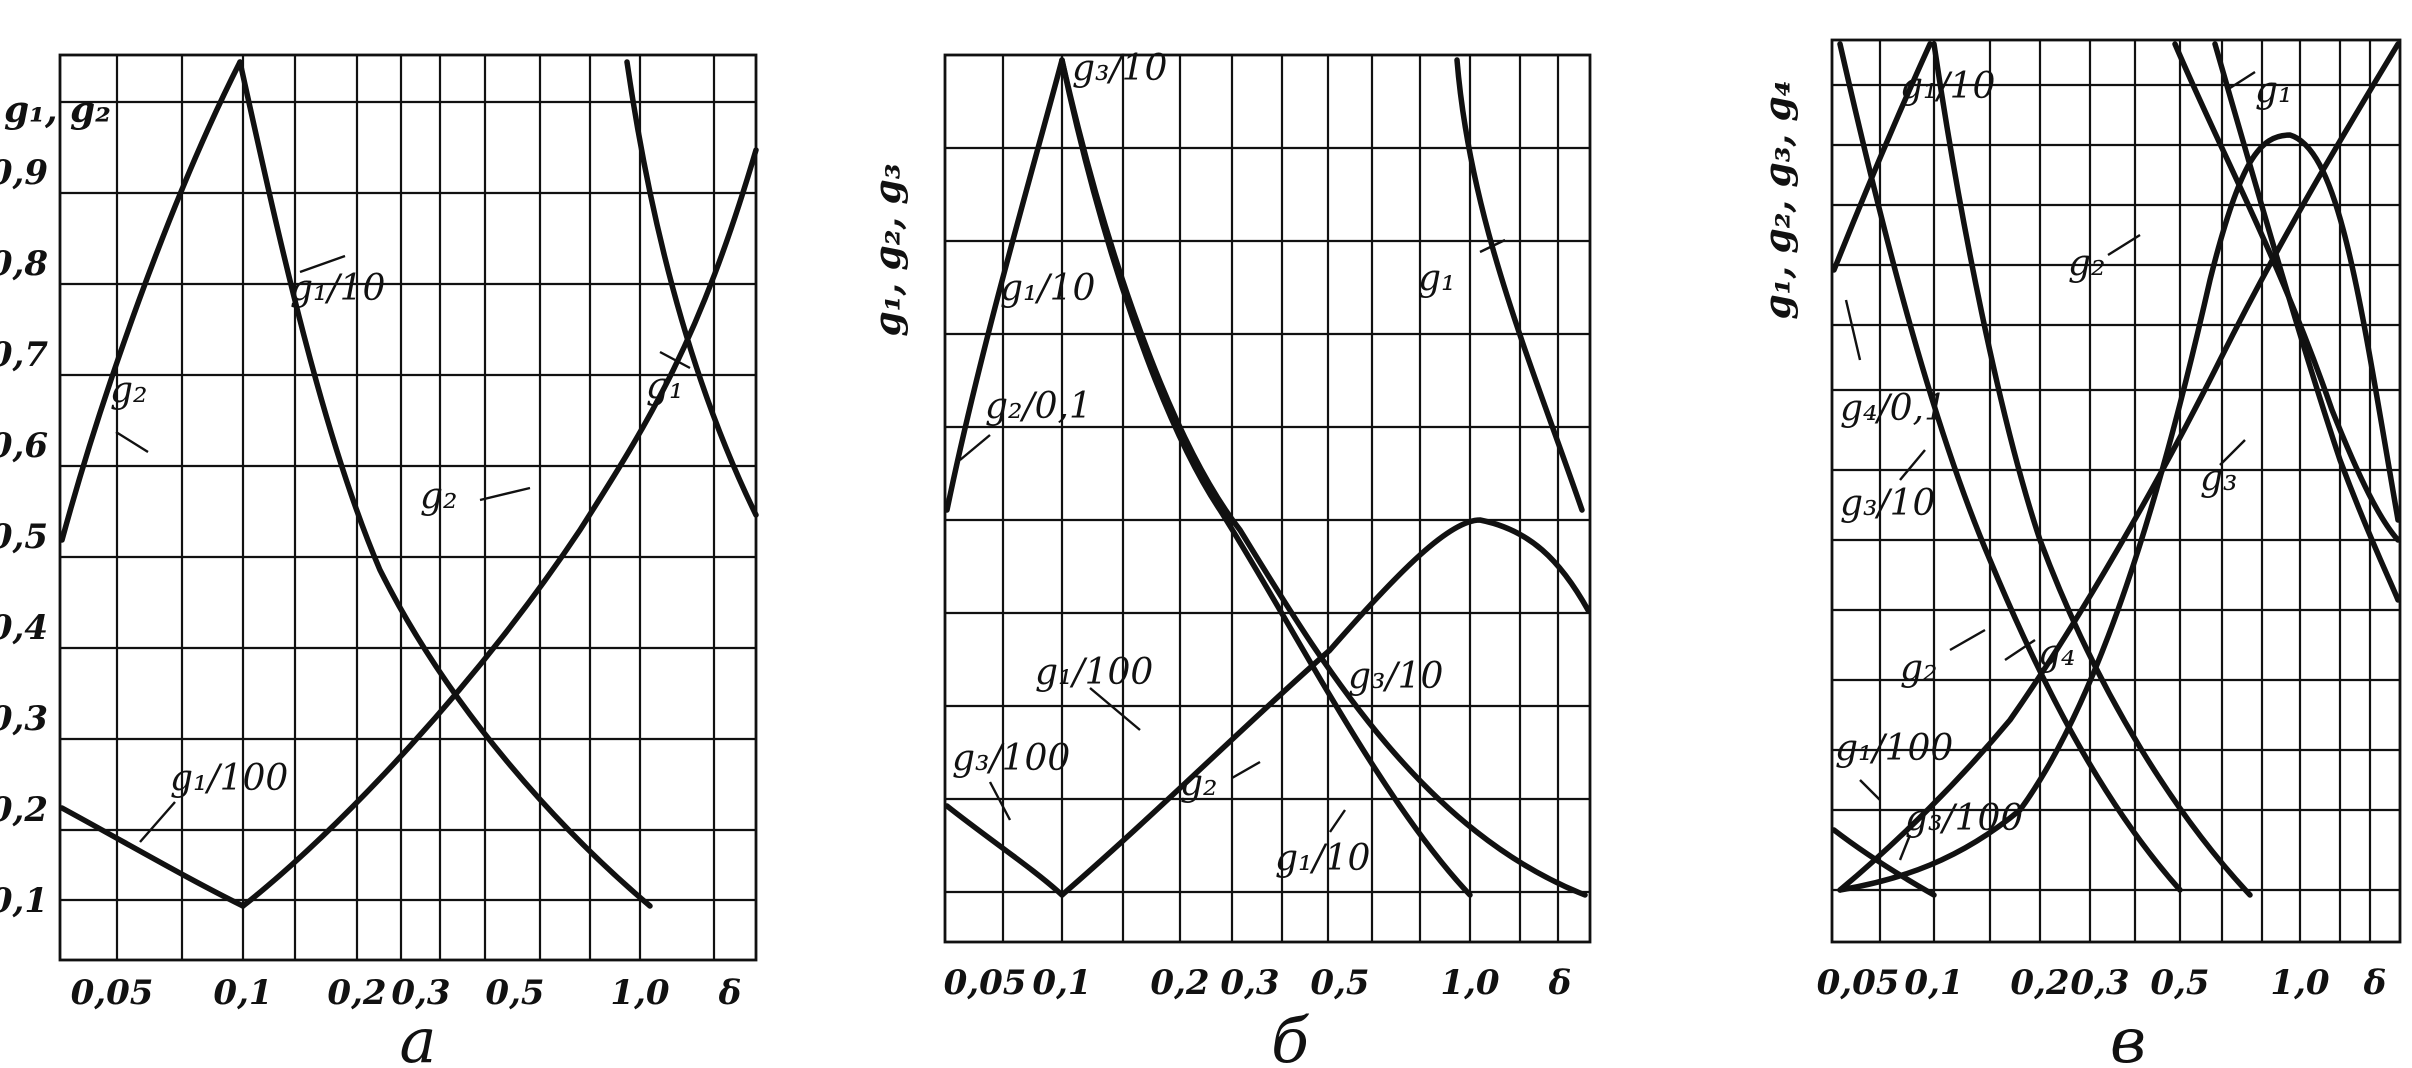  What do you see at coordinates (1249, 983) in the screenshot?
I see `x-tick-b-3: 0,3` at bounding box center [1249, 983].